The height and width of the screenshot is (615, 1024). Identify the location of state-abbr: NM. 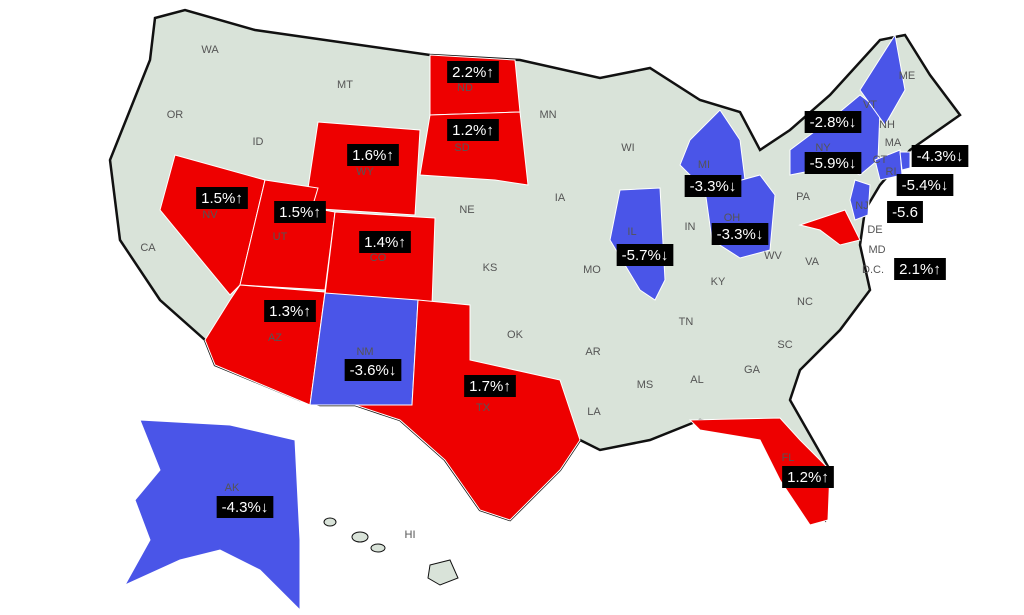
(364, 352).